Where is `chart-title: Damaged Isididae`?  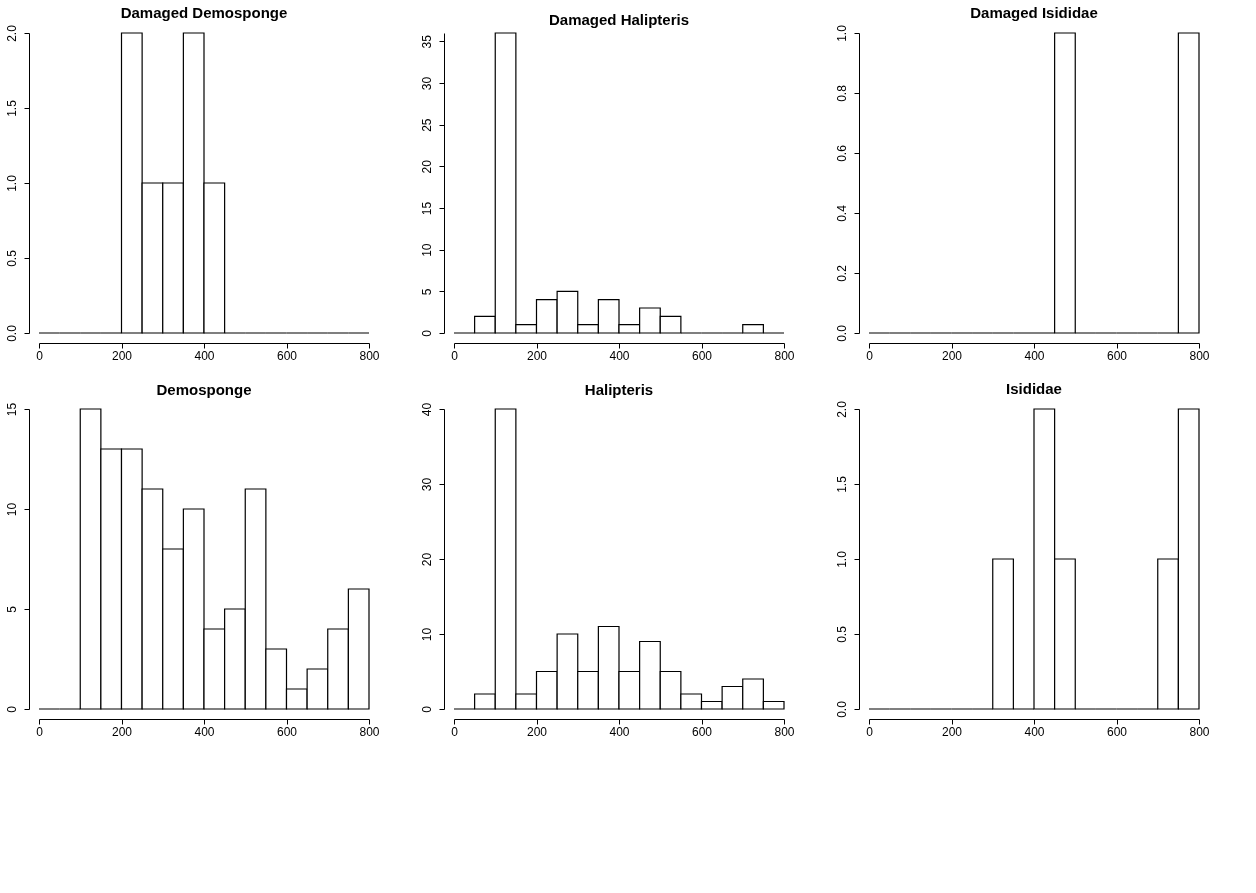
chart-title: Damaged Isididae is located at coordinates (1034, 12).